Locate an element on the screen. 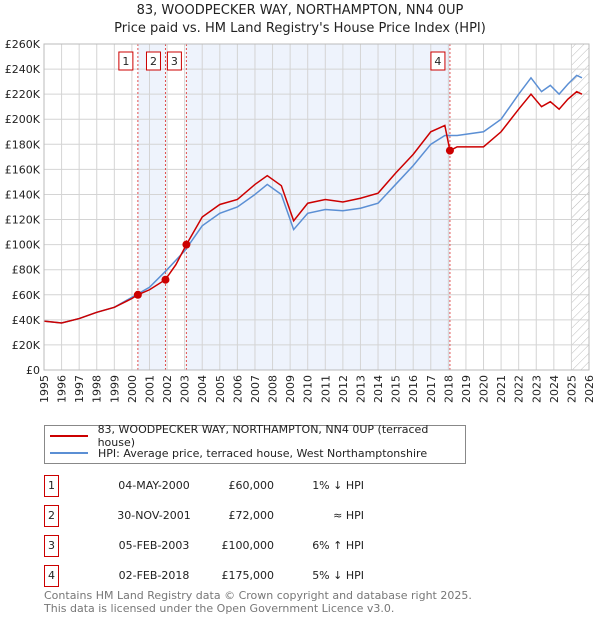 The image size is (600, 620). x-tick-label: 2008 is located at coordinates (273, 389).